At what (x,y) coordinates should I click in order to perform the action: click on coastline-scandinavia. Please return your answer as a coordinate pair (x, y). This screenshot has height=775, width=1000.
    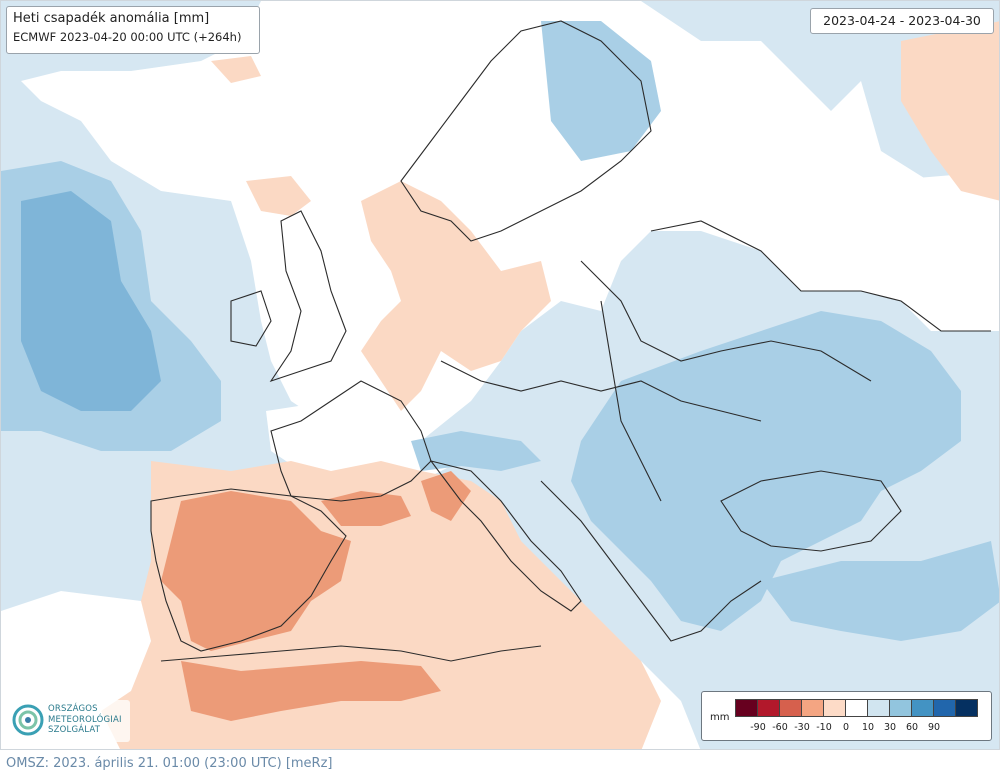
    Looking at the image, I should click on (526, 131).